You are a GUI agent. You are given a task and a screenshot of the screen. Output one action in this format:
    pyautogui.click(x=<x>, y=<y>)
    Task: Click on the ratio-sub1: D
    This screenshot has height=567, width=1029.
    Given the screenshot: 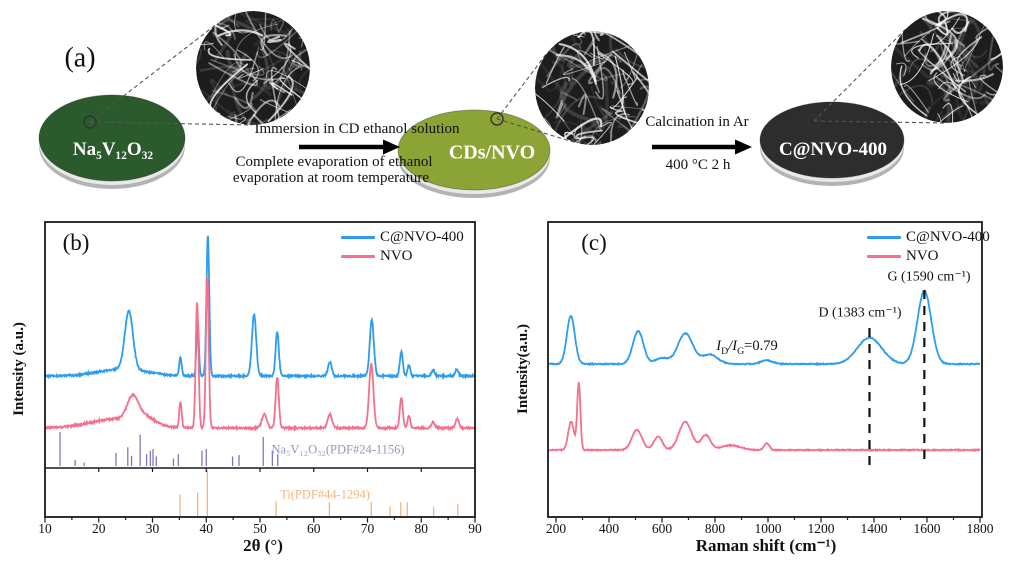 What is the action you would take?
    pyautogui.click(x=725, y=351)
    